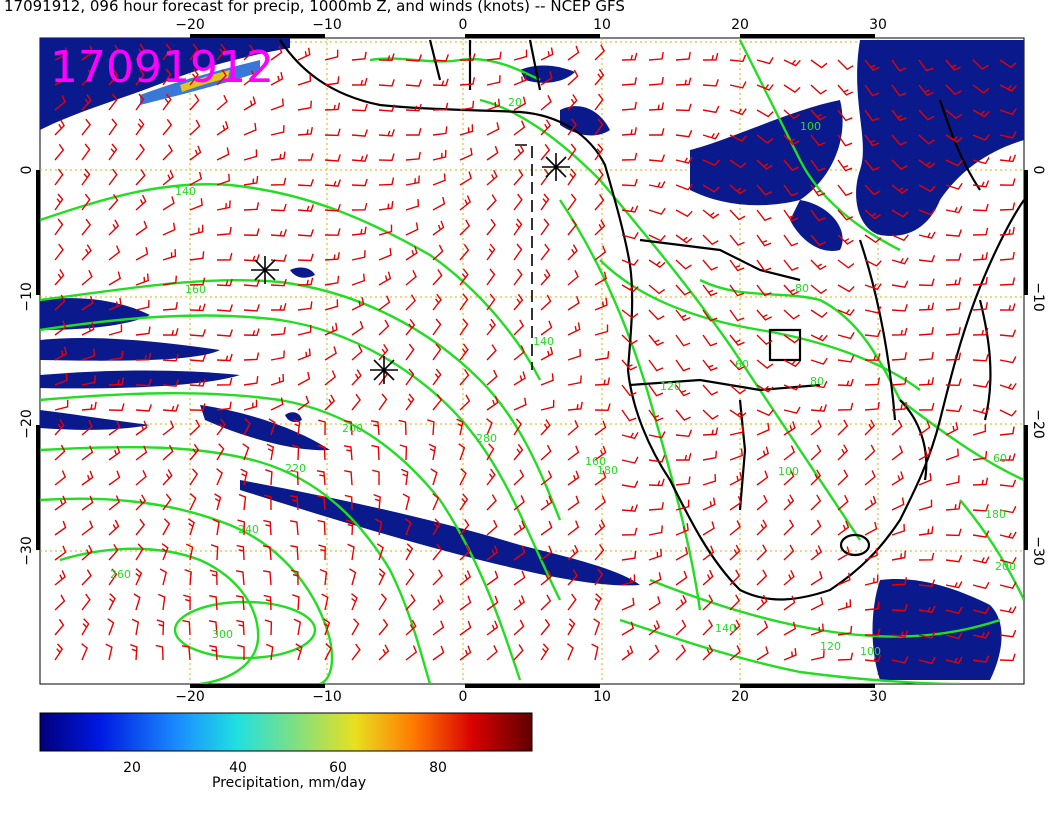 The width and height of the screenshot is (1056, 816). What do you see at coordinates (27, 297) in the screenshot?
I see `latitude-label: −10` at bounding box center [27, 297].